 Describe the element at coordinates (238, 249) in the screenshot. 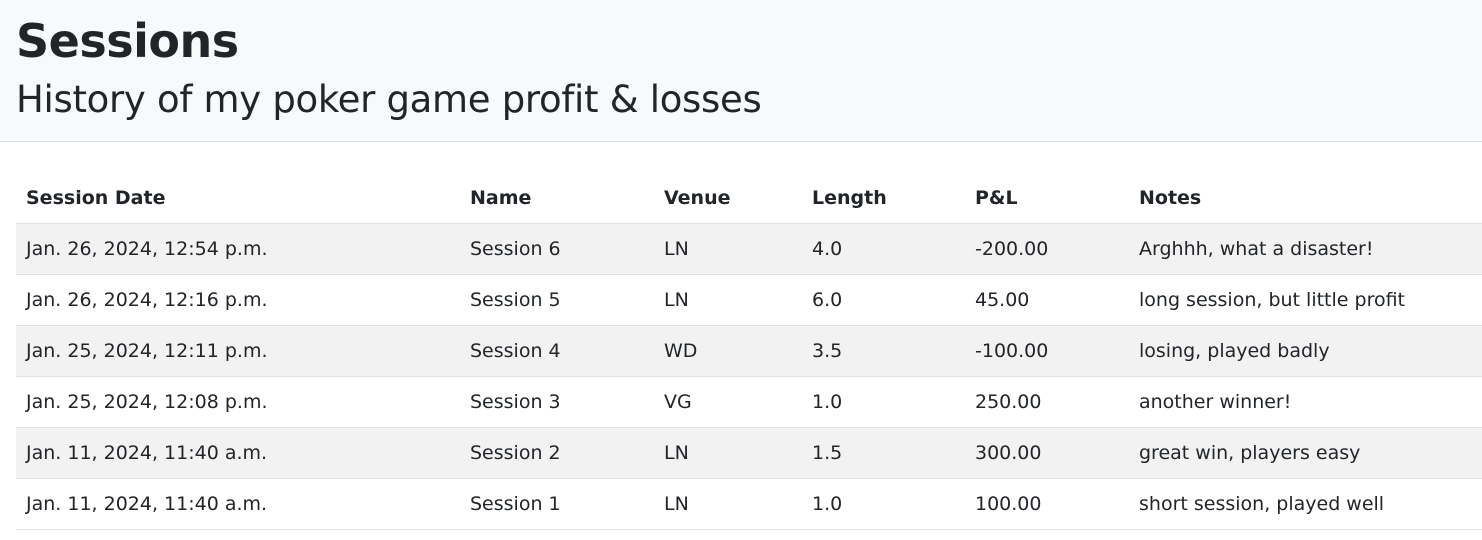

I see `cell-session-date: Jan. 26, 2024, 12:54 p.m.` at that location.